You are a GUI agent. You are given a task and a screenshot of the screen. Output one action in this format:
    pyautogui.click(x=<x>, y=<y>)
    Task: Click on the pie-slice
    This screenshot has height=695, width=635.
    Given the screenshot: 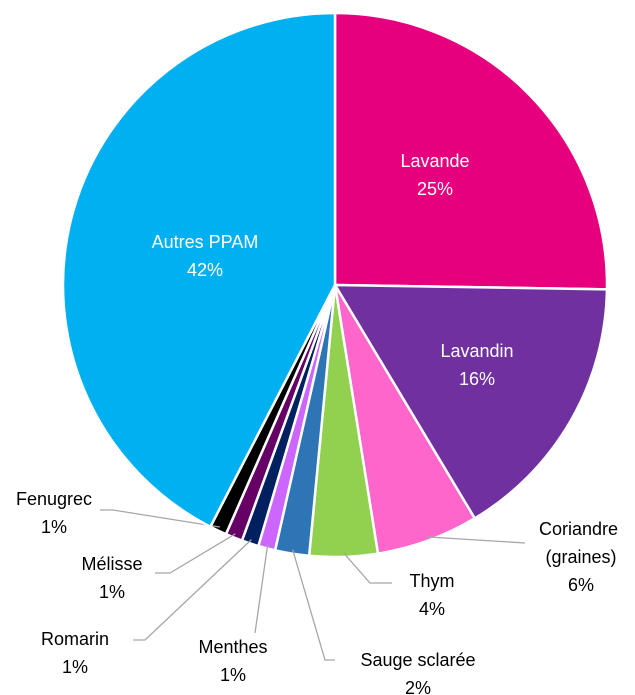 What is the action you would take?
    pyautogui.click(x=470, y=402)
    